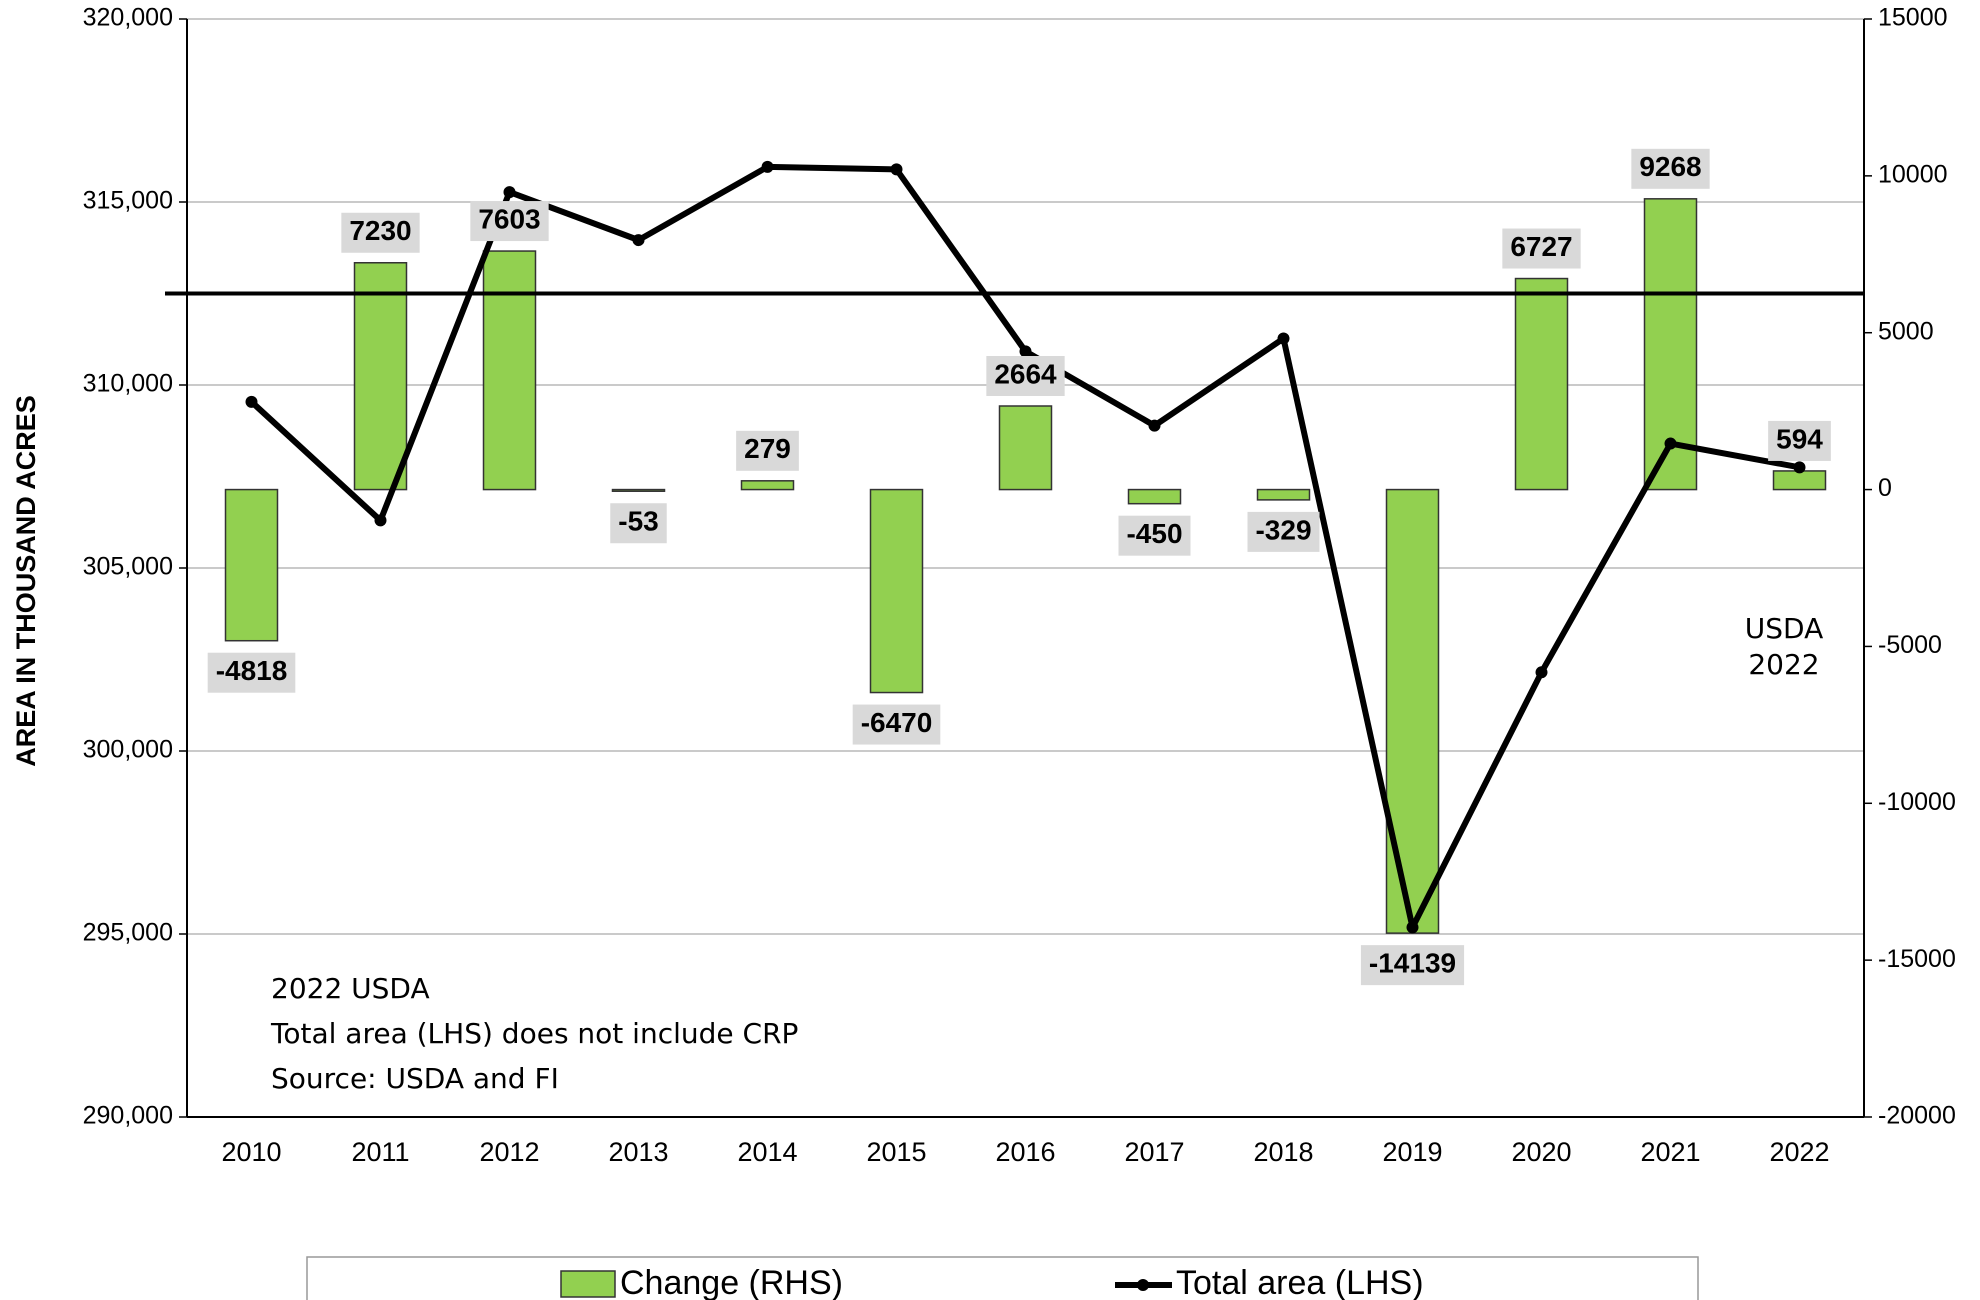 The width and height of the screenshot is (1980, 1300). I want to click on y2-tick-label: -15000, so click(1917, 959).